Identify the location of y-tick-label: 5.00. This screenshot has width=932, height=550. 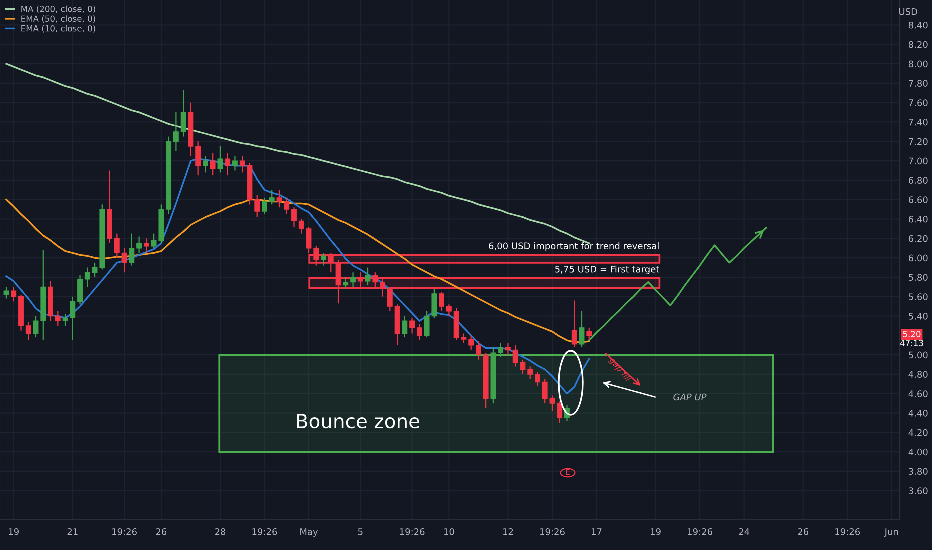
(918, 355).